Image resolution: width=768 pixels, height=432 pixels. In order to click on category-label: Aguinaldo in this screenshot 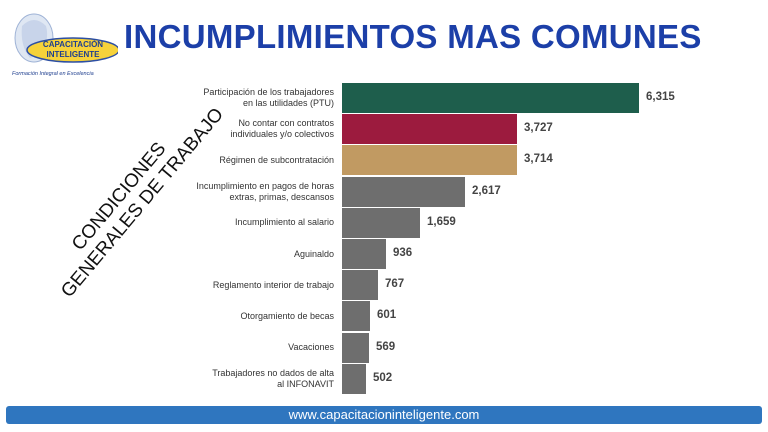, I will do `click(313, 253)`.